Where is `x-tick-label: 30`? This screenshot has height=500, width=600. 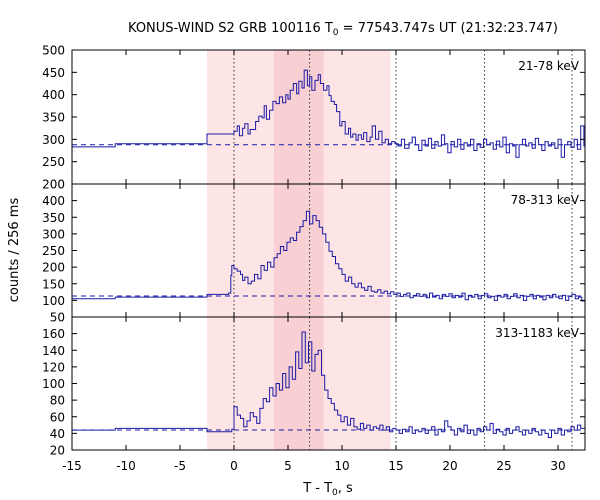 x-tick-label: 30 is located at coordinates (557, 466).